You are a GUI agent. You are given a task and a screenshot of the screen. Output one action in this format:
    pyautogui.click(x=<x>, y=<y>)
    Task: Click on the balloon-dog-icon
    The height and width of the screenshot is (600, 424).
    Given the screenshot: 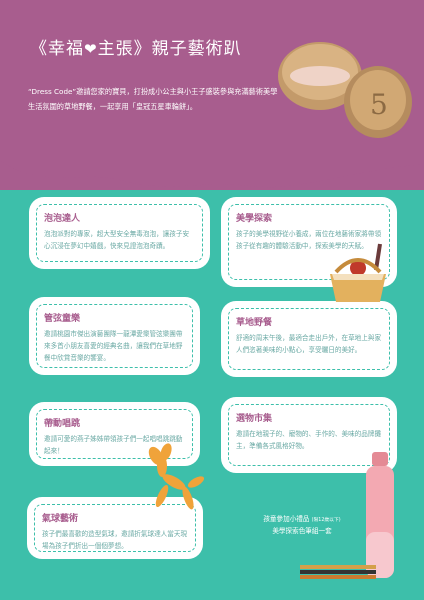 What is the action you would take?
    pyautogui.click(x=176, y=476)
    